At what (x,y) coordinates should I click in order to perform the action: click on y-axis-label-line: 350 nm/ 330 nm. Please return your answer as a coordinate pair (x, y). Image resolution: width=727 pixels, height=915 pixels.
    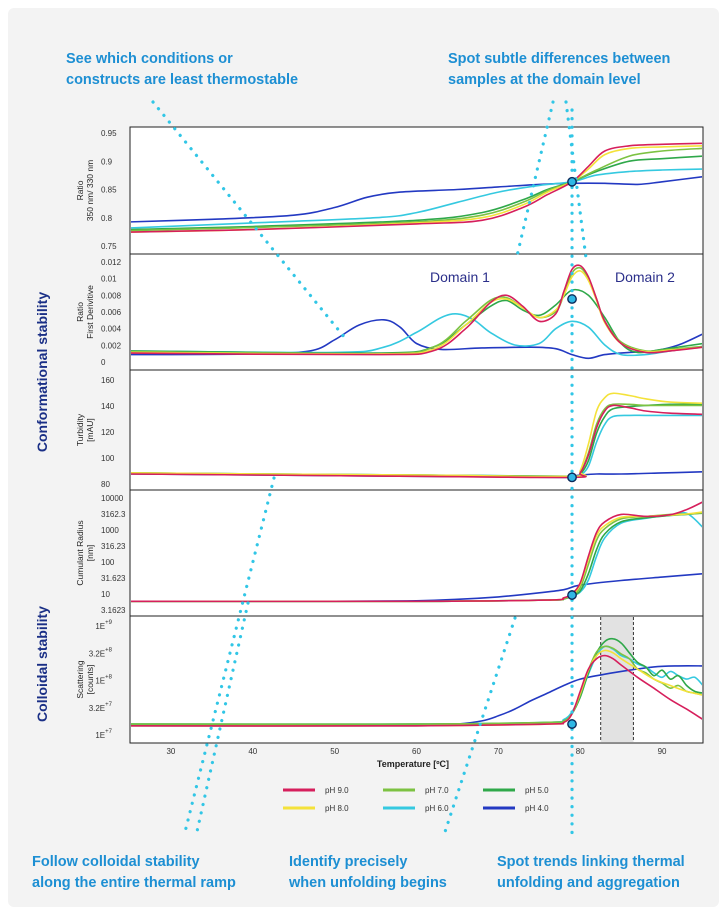
    Looking at the image, I should click on (90, 190).